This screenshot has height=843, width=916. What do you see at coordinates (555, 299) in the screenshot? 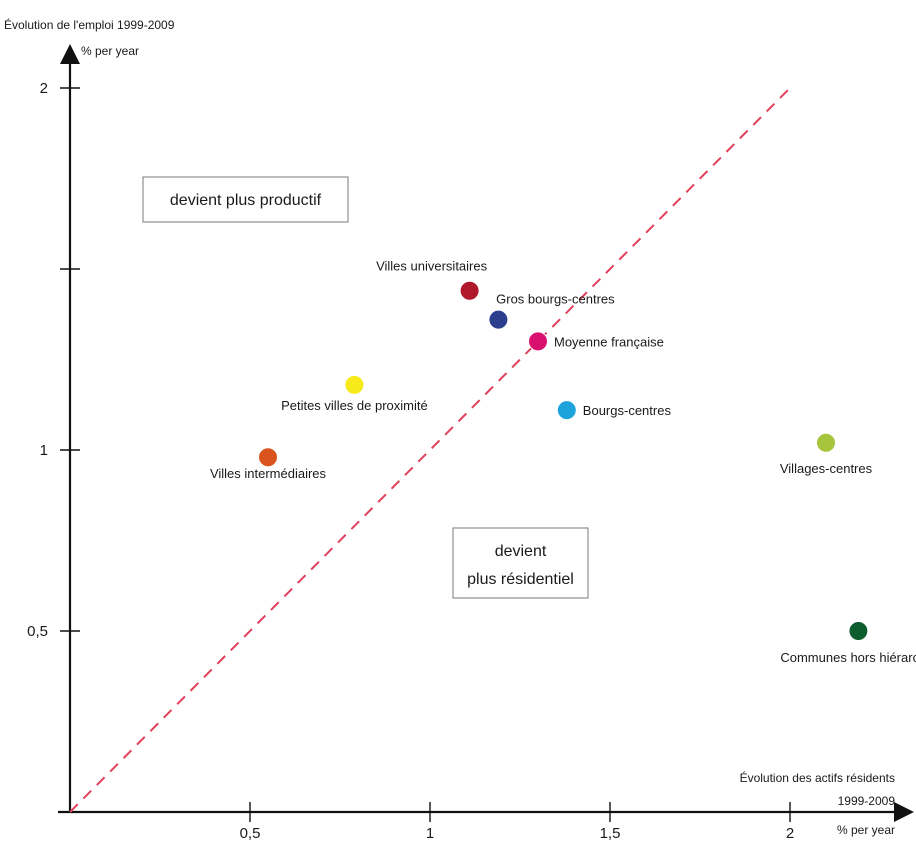
I see `point-label-1: Gros bourgs-centres` at bounding box center [555, 299].